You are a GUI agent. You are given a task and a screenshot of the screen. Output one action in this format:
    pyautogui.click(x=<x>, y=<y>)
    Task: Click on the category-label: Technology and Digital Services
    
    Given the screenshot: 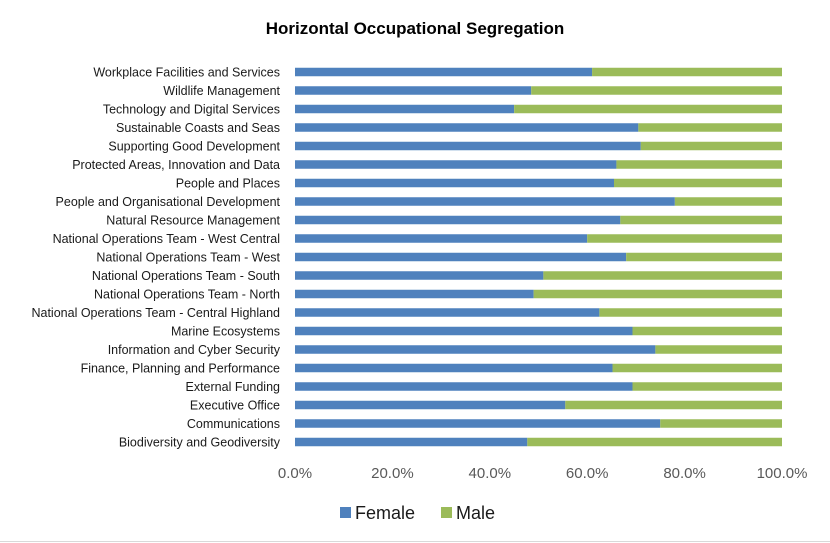 What is the action you would take?
    pyautogui.click(x=191, y=110)
    